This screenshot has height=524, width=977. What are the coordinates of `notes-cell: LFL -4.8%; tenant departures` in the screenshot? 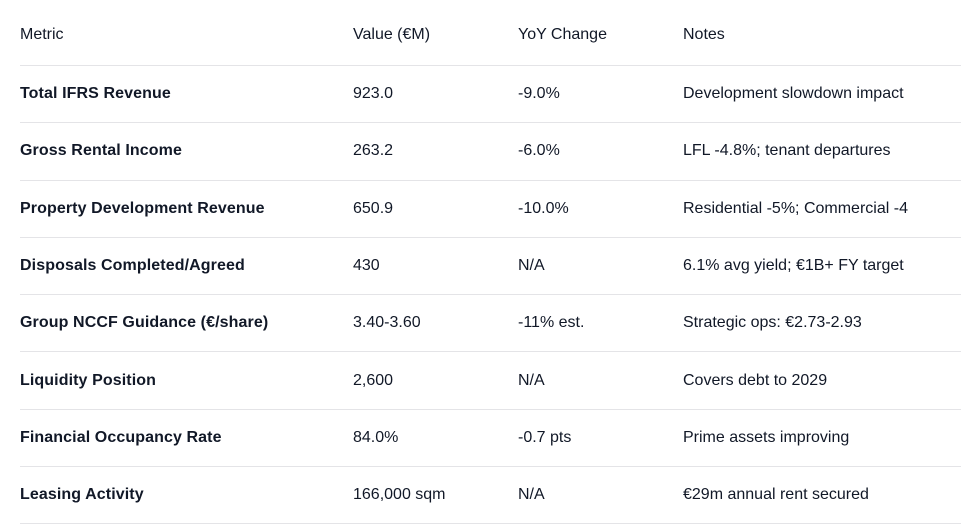 It's located at (787, 151).